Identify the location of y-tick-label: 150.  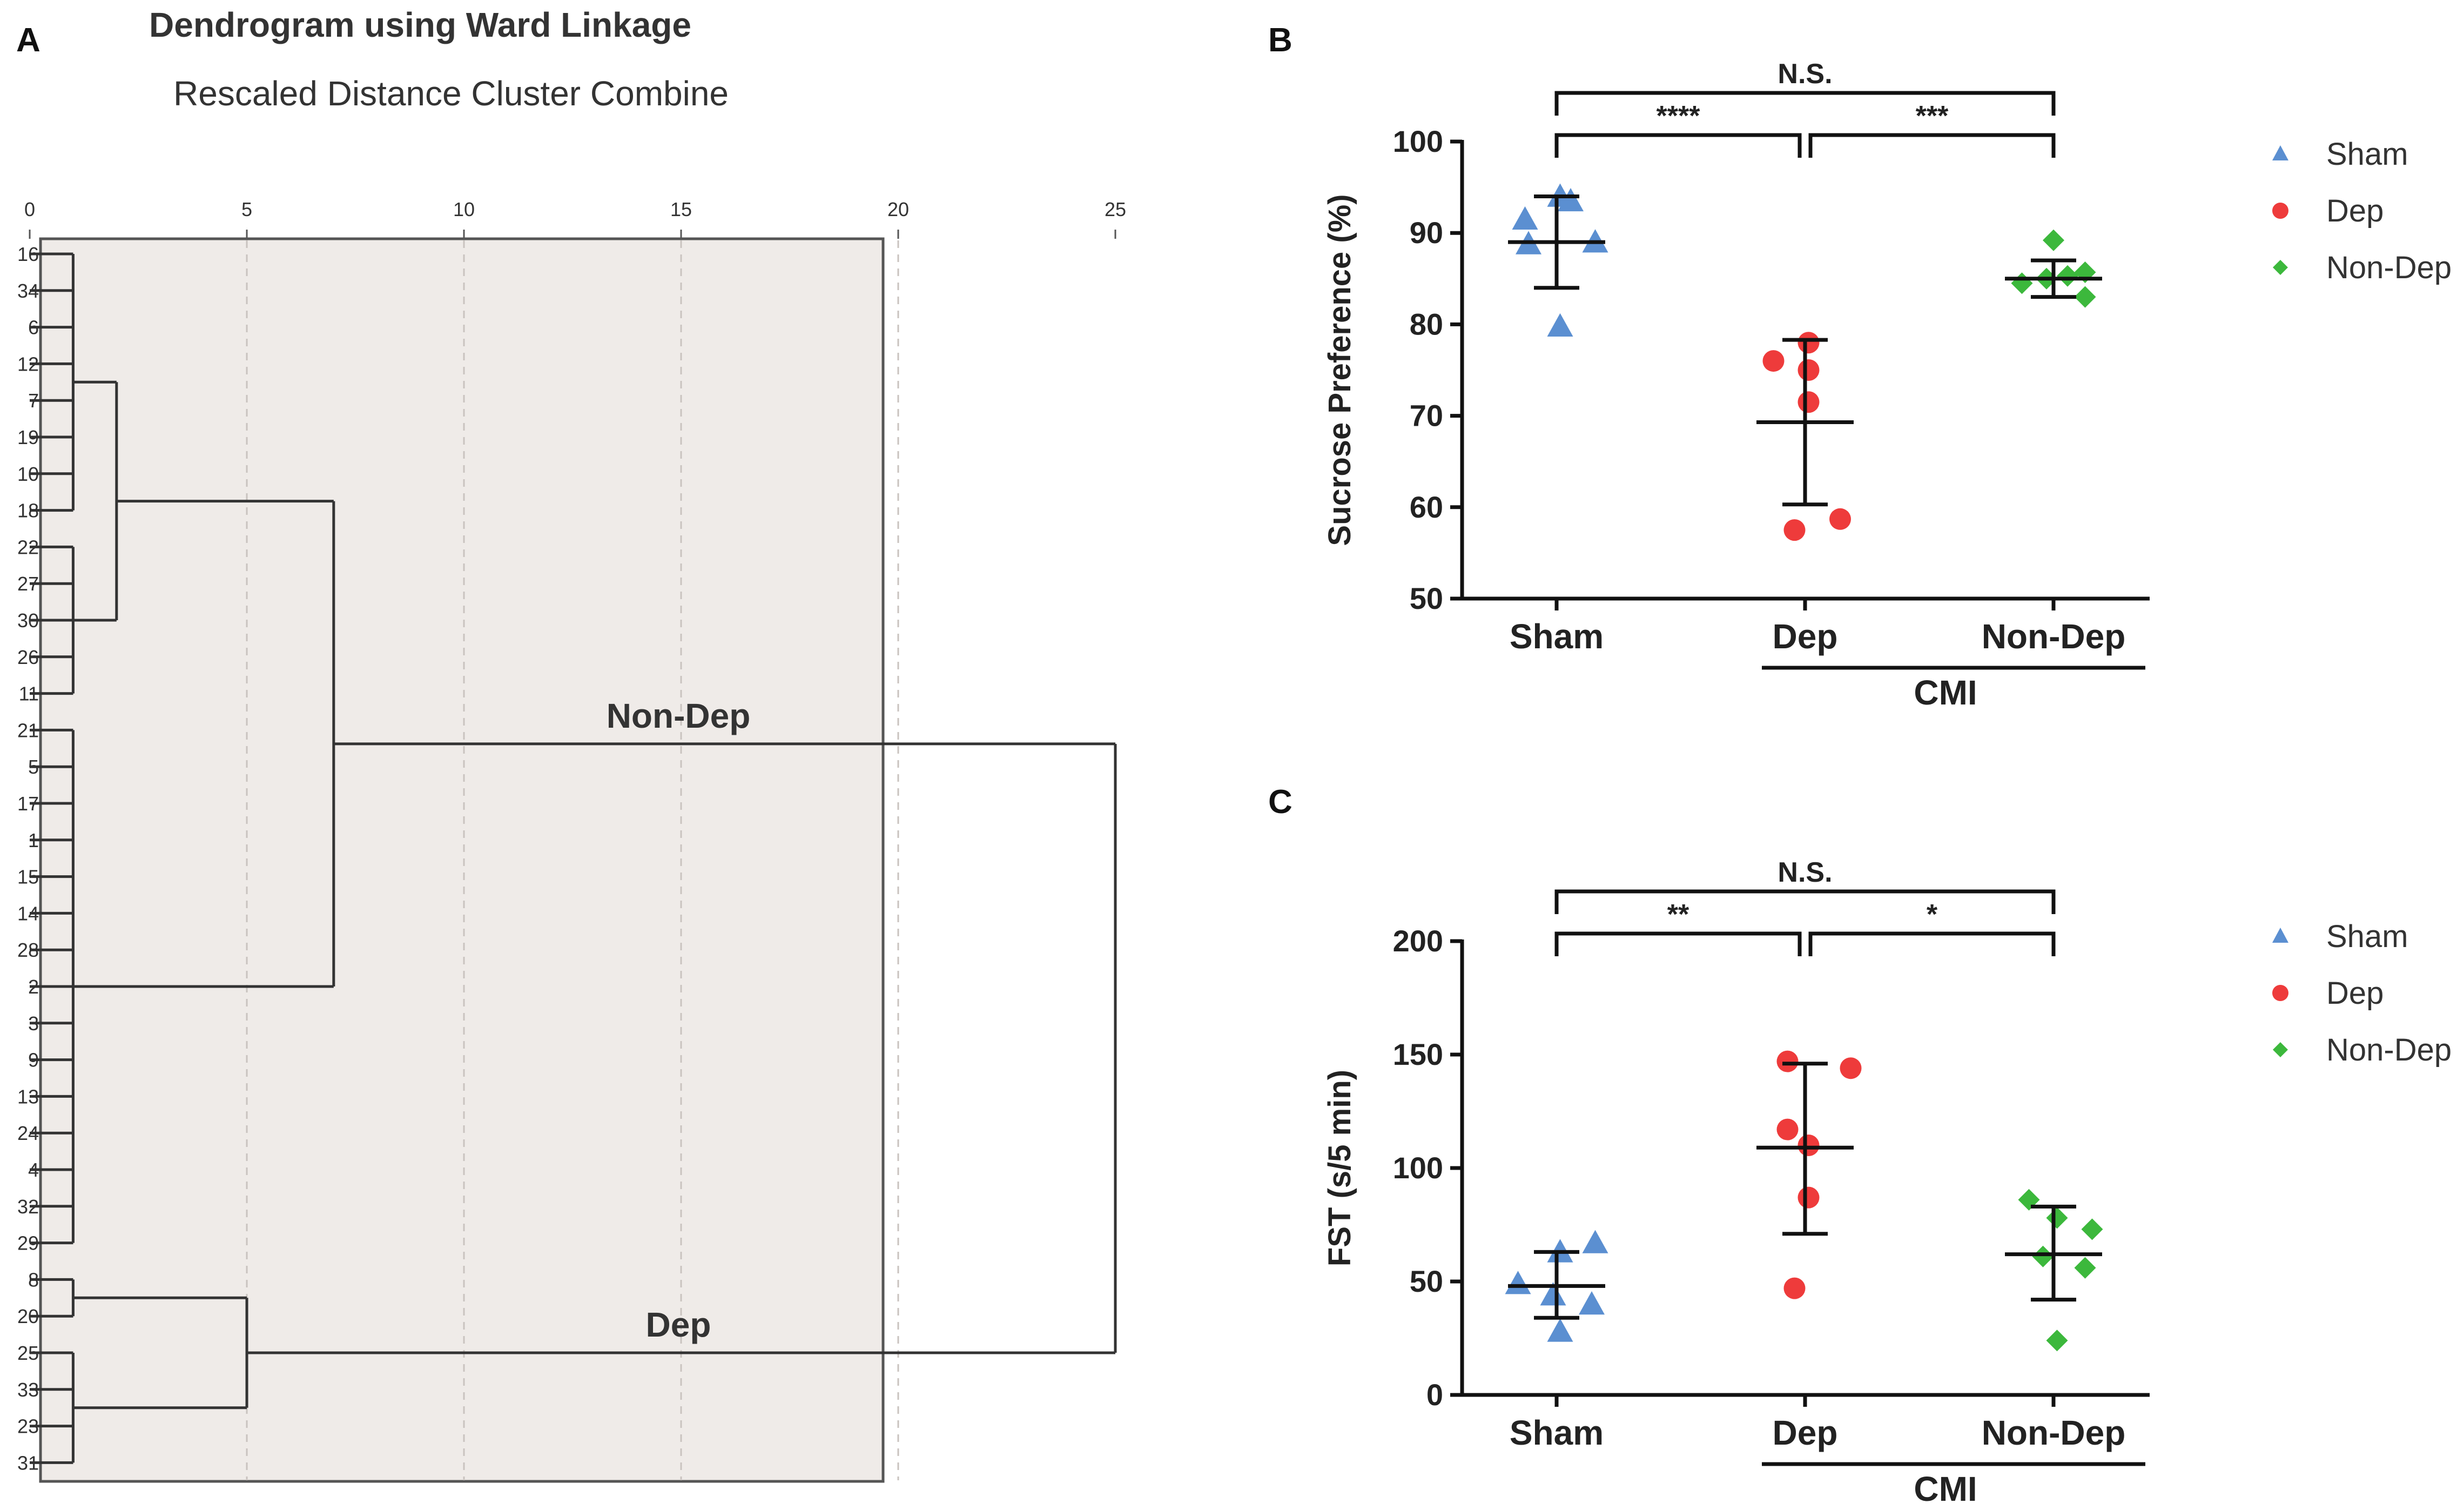
(1418, 1054).